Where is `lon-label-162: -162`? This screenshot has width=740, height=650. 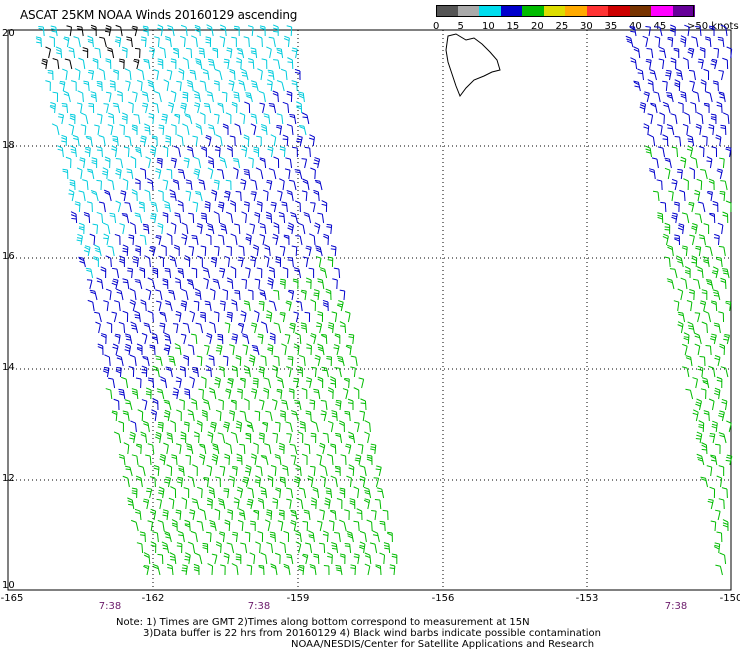 lon-label-162: -162 is located at coordinates (153, 598).